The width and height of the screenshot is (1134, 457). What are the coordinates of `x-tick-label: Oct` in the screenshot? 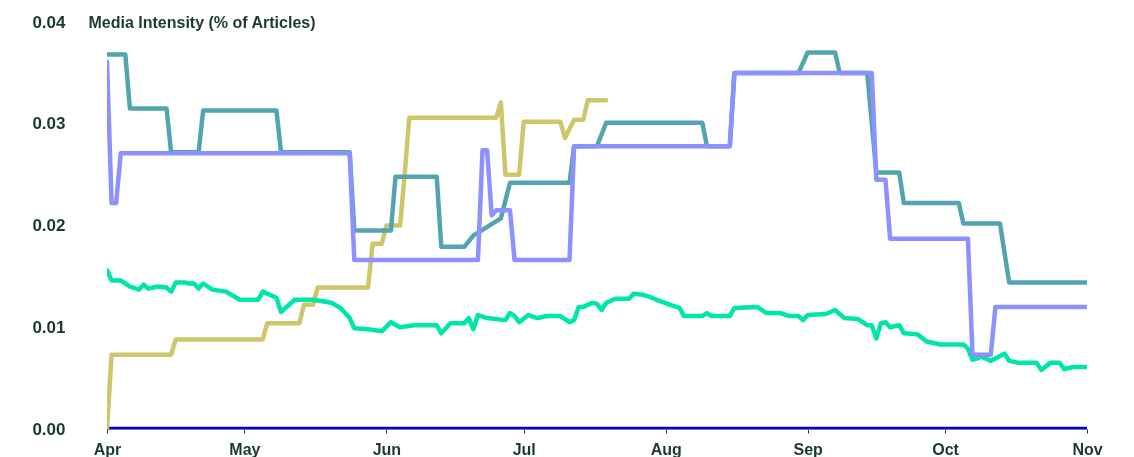 It's located at (946, 448).